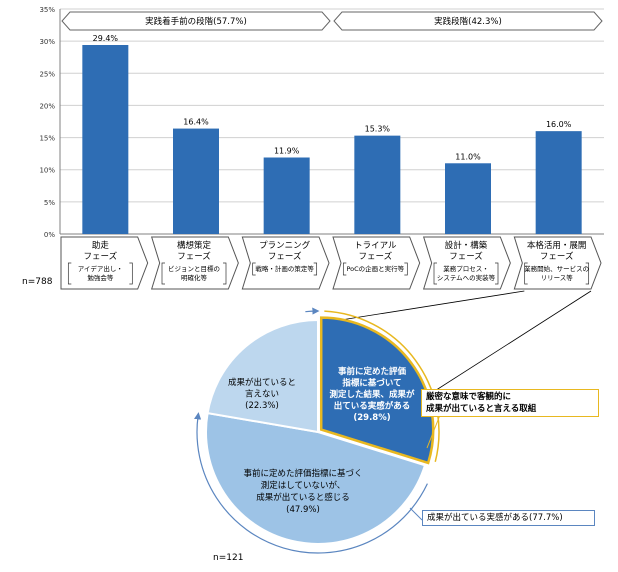 The image size is (618, 572). What do you see at coordinates (508, 518) in the screenshot?
I see `sense-of-result-annotation: 成果が出ている実感がある(77.7%)` at bounding box center [508, 518].